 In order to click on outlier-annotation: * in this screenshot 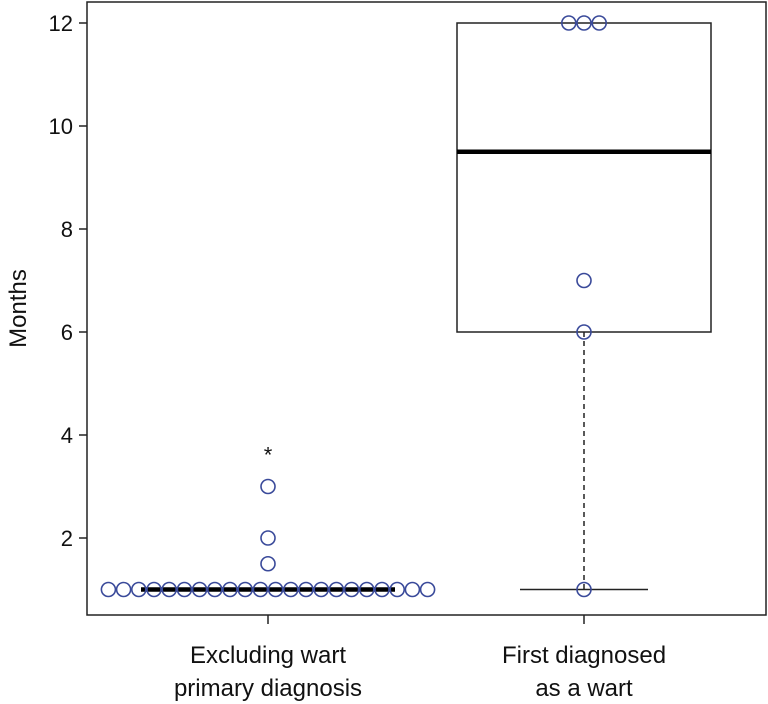, I will do `click(268, 454)`.